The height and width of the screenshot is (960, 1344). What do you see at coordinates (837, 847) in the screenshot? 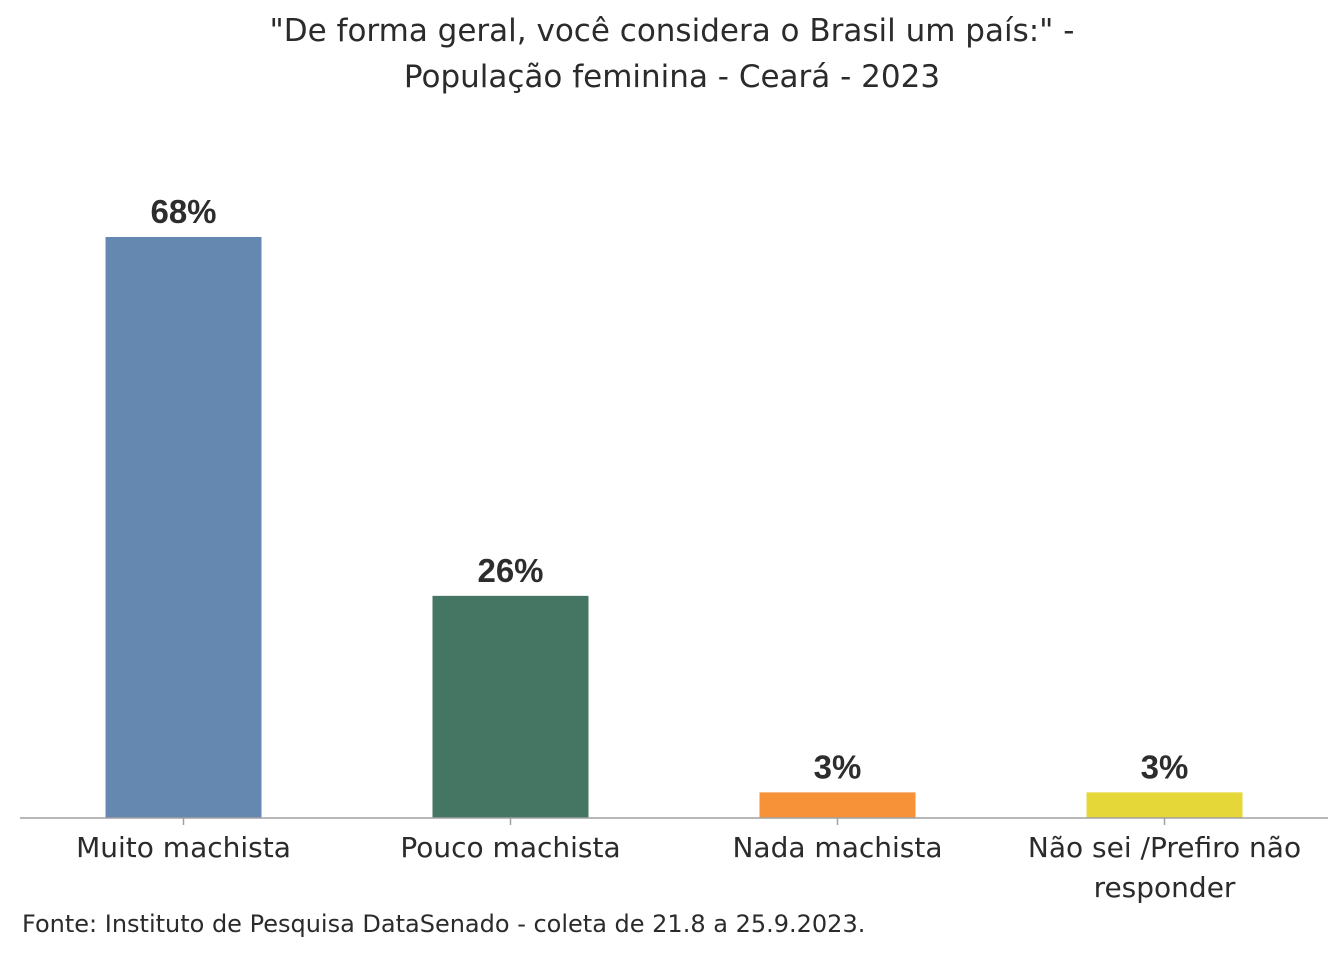
I see `x-tick-label: Nada machista` at bounding box center [837, 847].